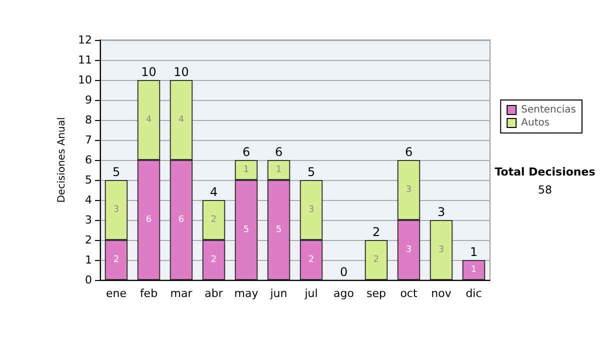 This screenshot has height=340, width=600. Describe the element at coordinates (88, 100) in the screenshot. I see `y-tick-label: 9` at that location.